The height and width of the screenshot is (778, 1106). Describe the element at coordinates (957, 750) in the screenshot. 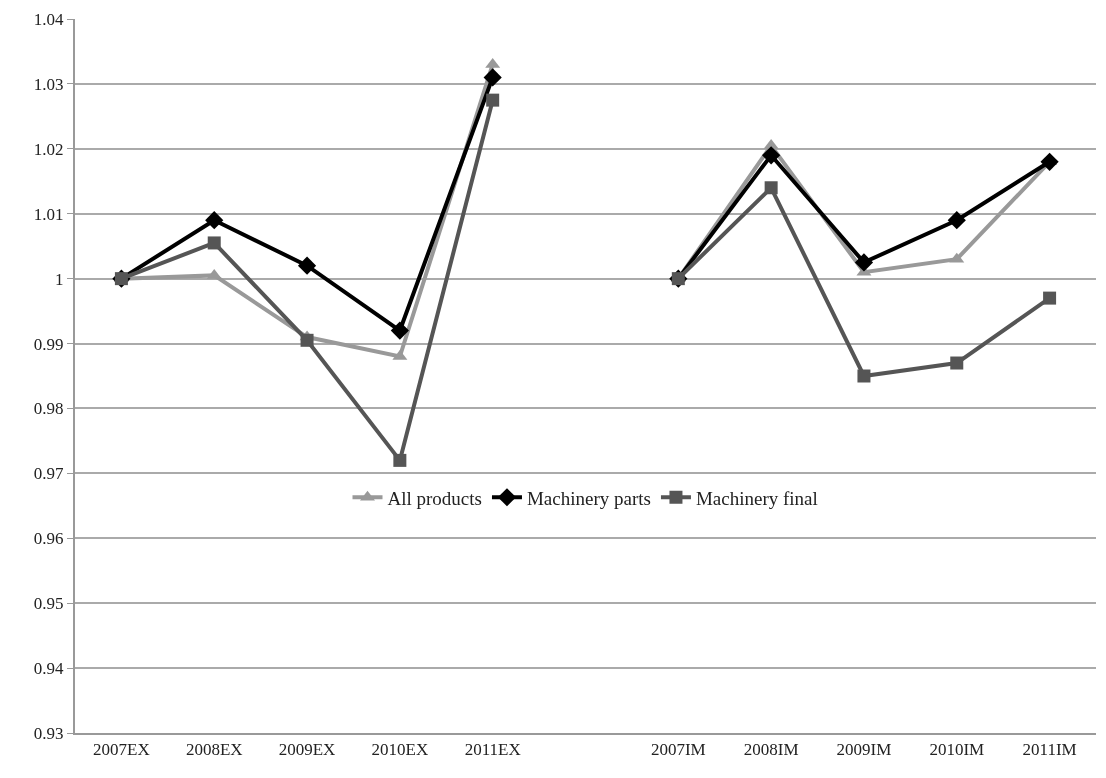

I see `x-tick-label: 2010IM` at that location.